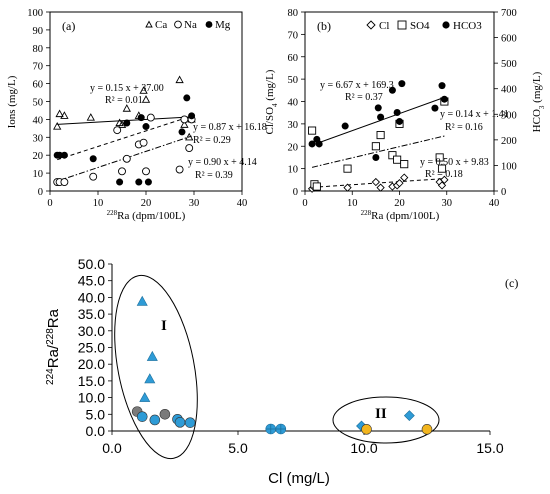 This screenshot has height=494, width=550. I want to click on legend-ca-marker, so click(149, 24).